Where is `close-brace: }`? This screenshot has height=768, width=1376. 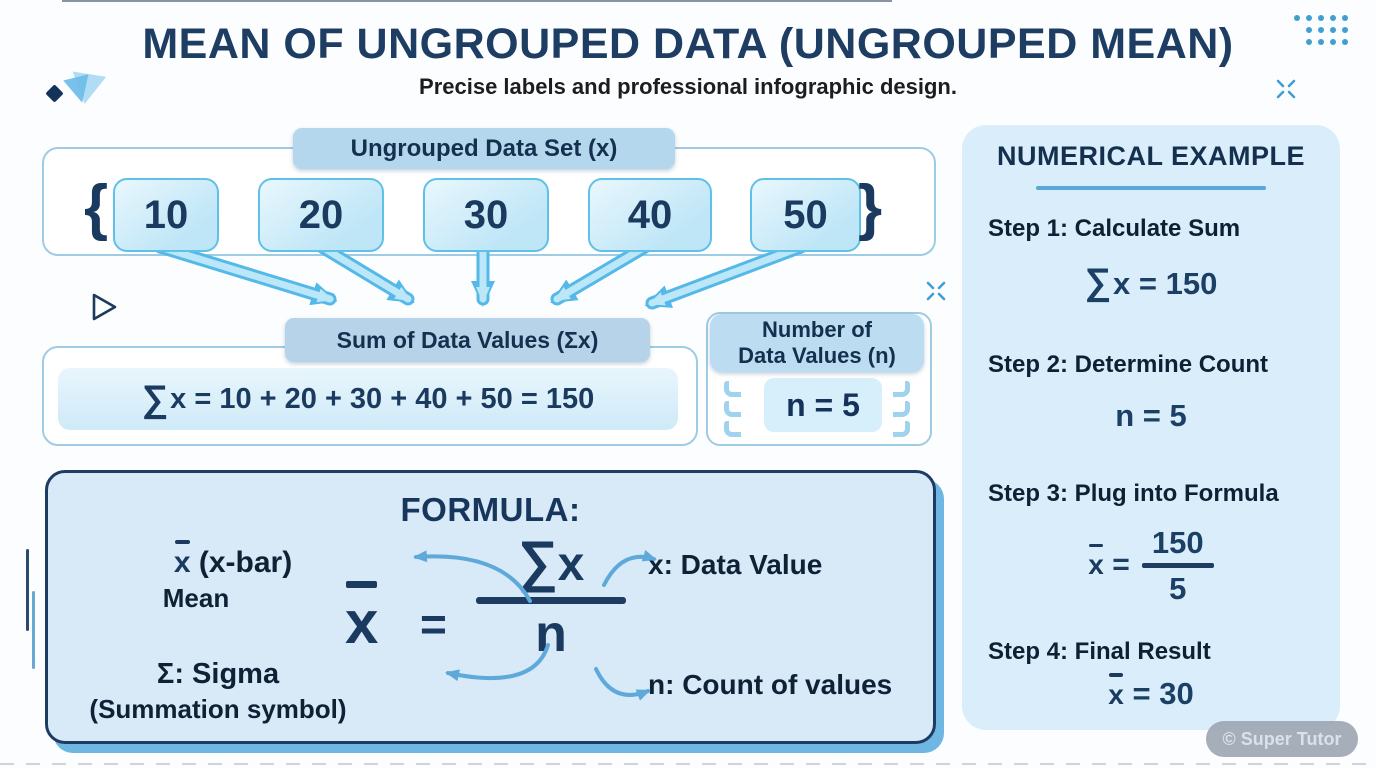 close-brace: } is located at coordinates (870, 207).